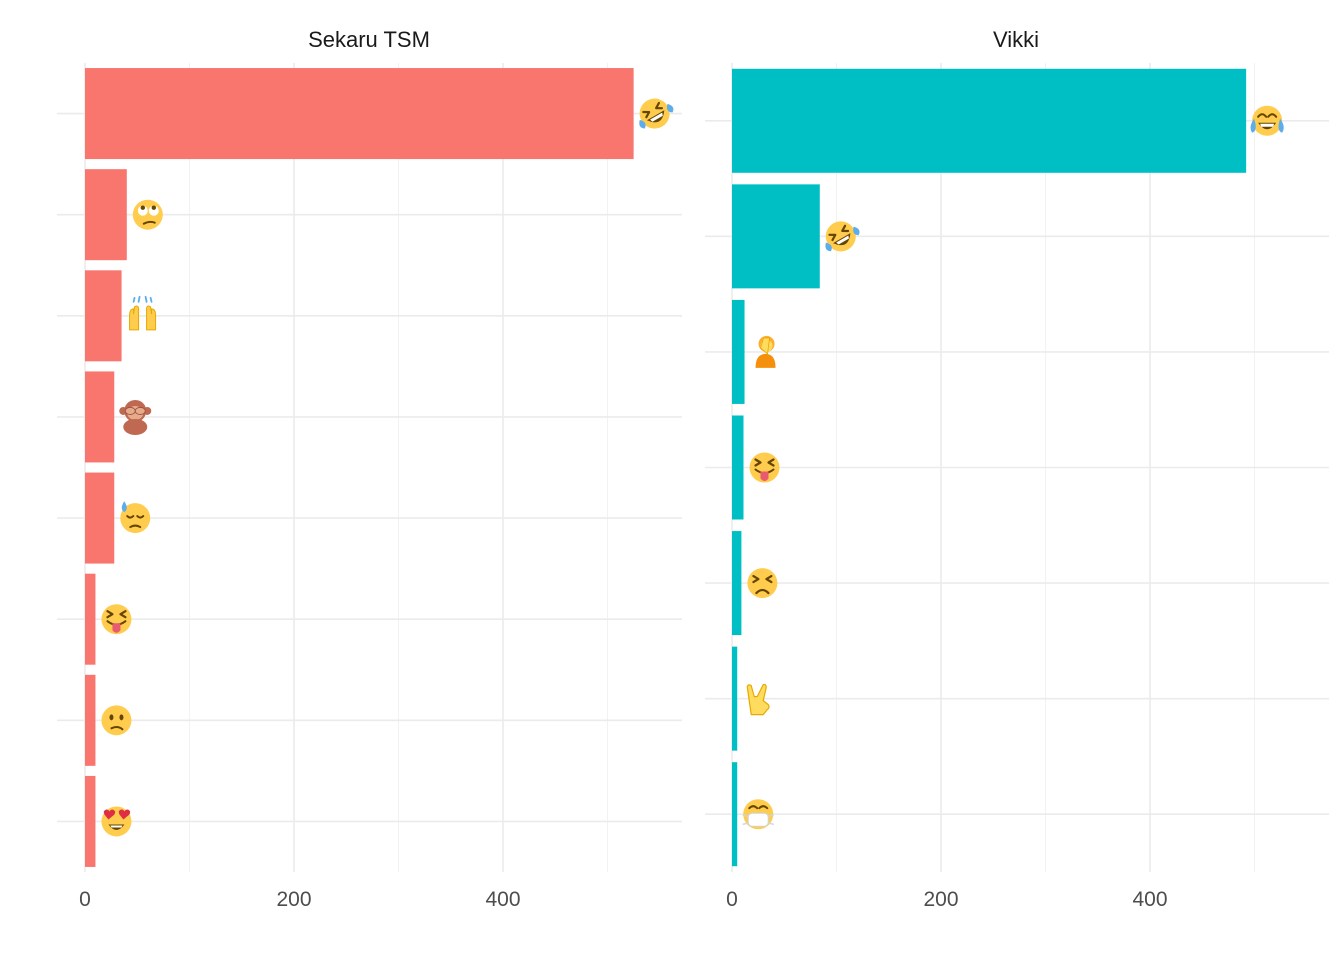 The image size is (1344, 960). I want to click on bar-smiling-face-with-heart-eyes, so click(90, 821).